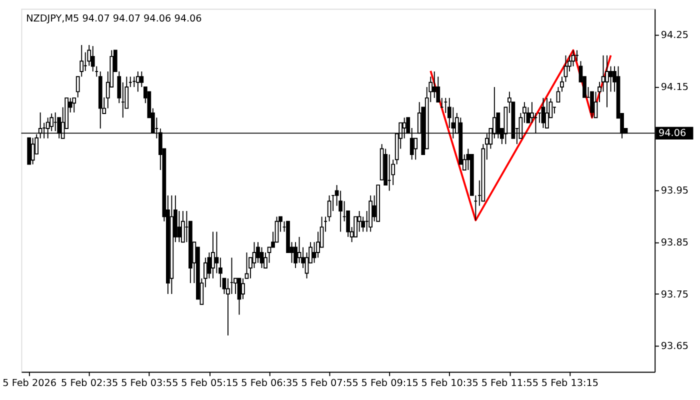  Describe the element at coordinates (674, 242) in the screenshot. I see `y-tick-label: 93.85` at that location.